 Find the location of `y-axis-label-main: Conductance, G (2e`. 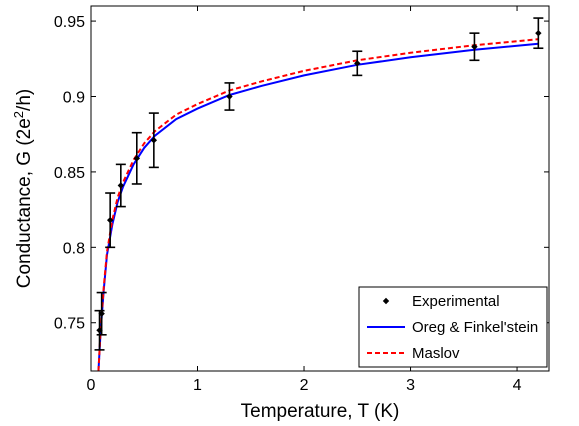

y-axis-label-main: Conductance, G (2e is located at coordinates (24, 203).